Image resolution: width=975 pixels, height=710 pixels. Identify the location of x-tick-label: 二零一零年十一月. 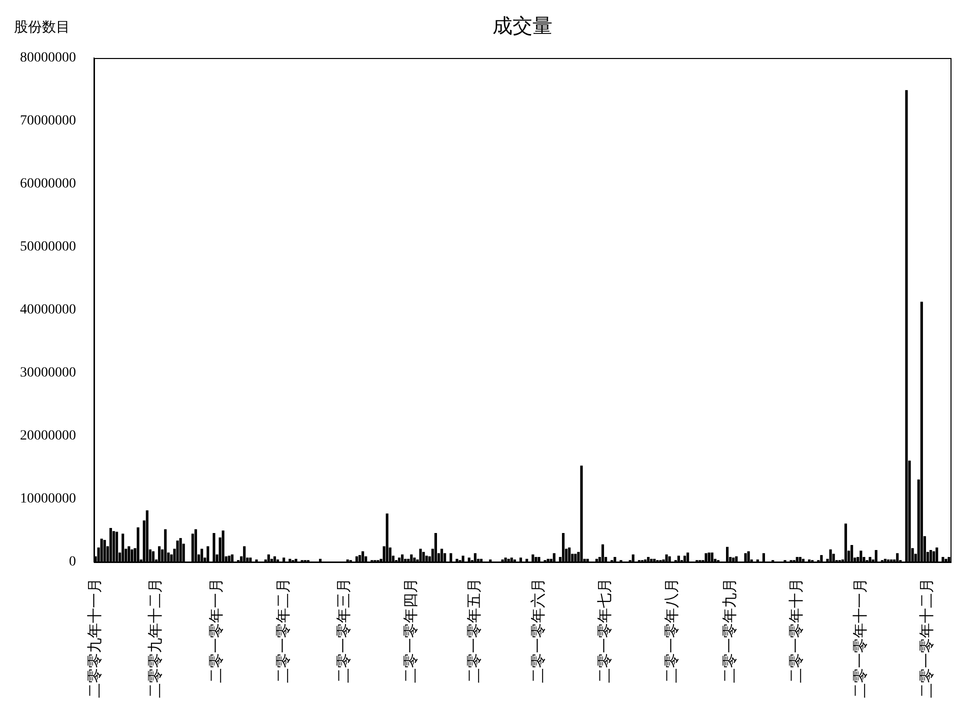
(860, 638).